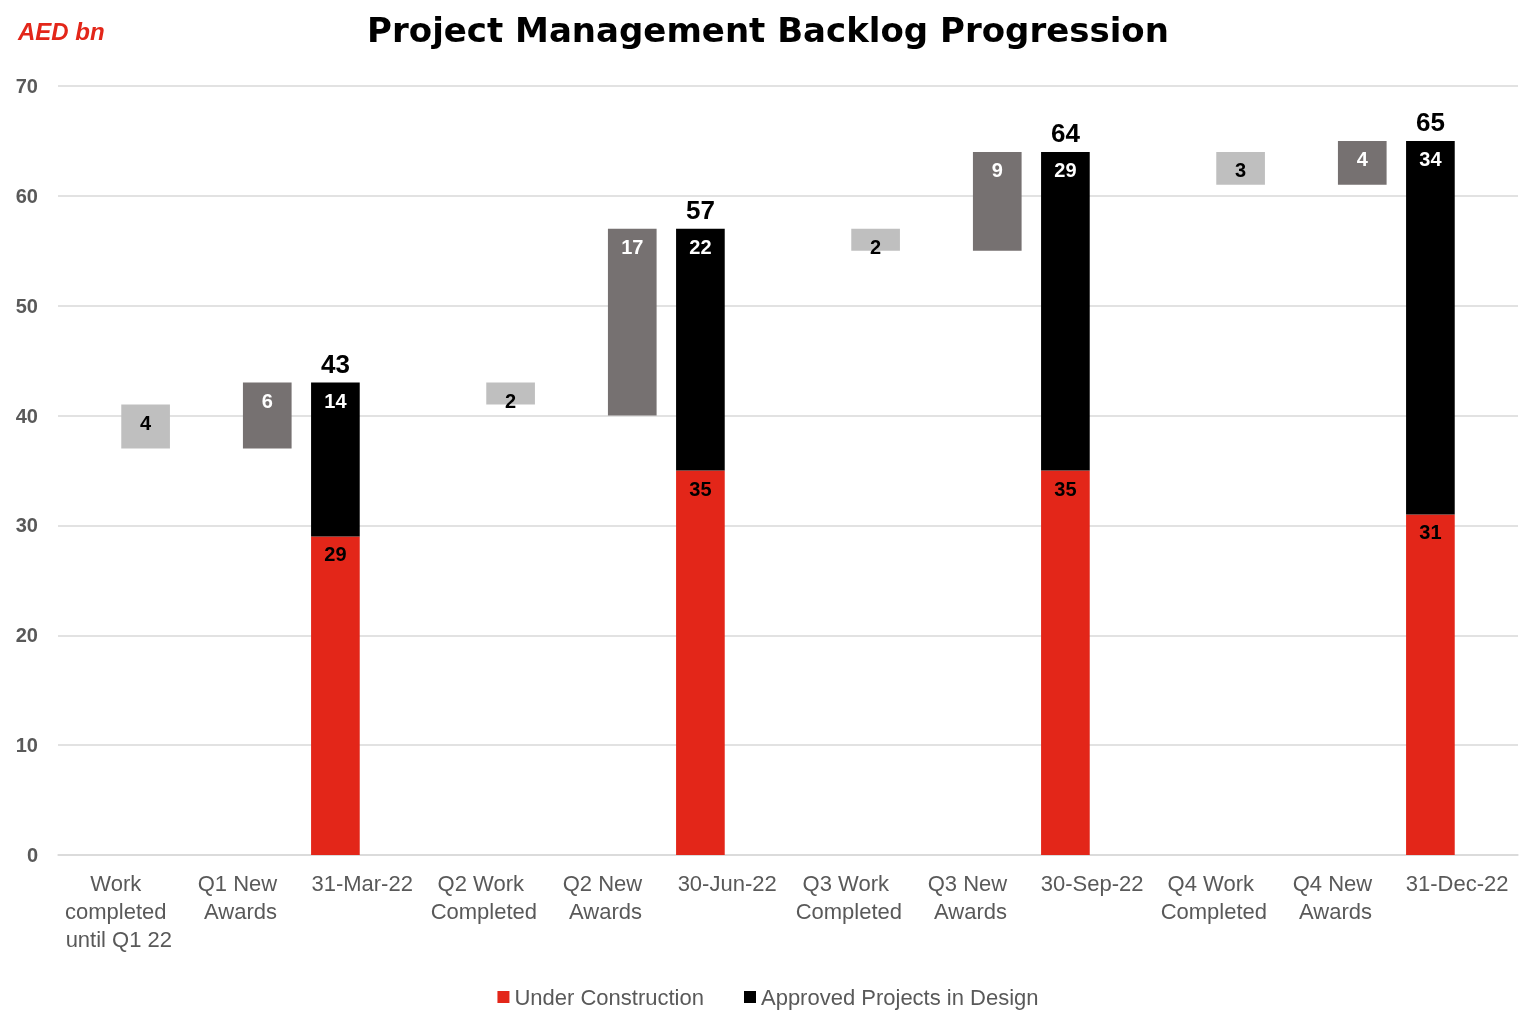 Image resolution: width=1537 pixels, height=1025 pixels. Describe the element at coordinates (26, 195) in the screenshot. I see `y-tick-label: 60` at that location.